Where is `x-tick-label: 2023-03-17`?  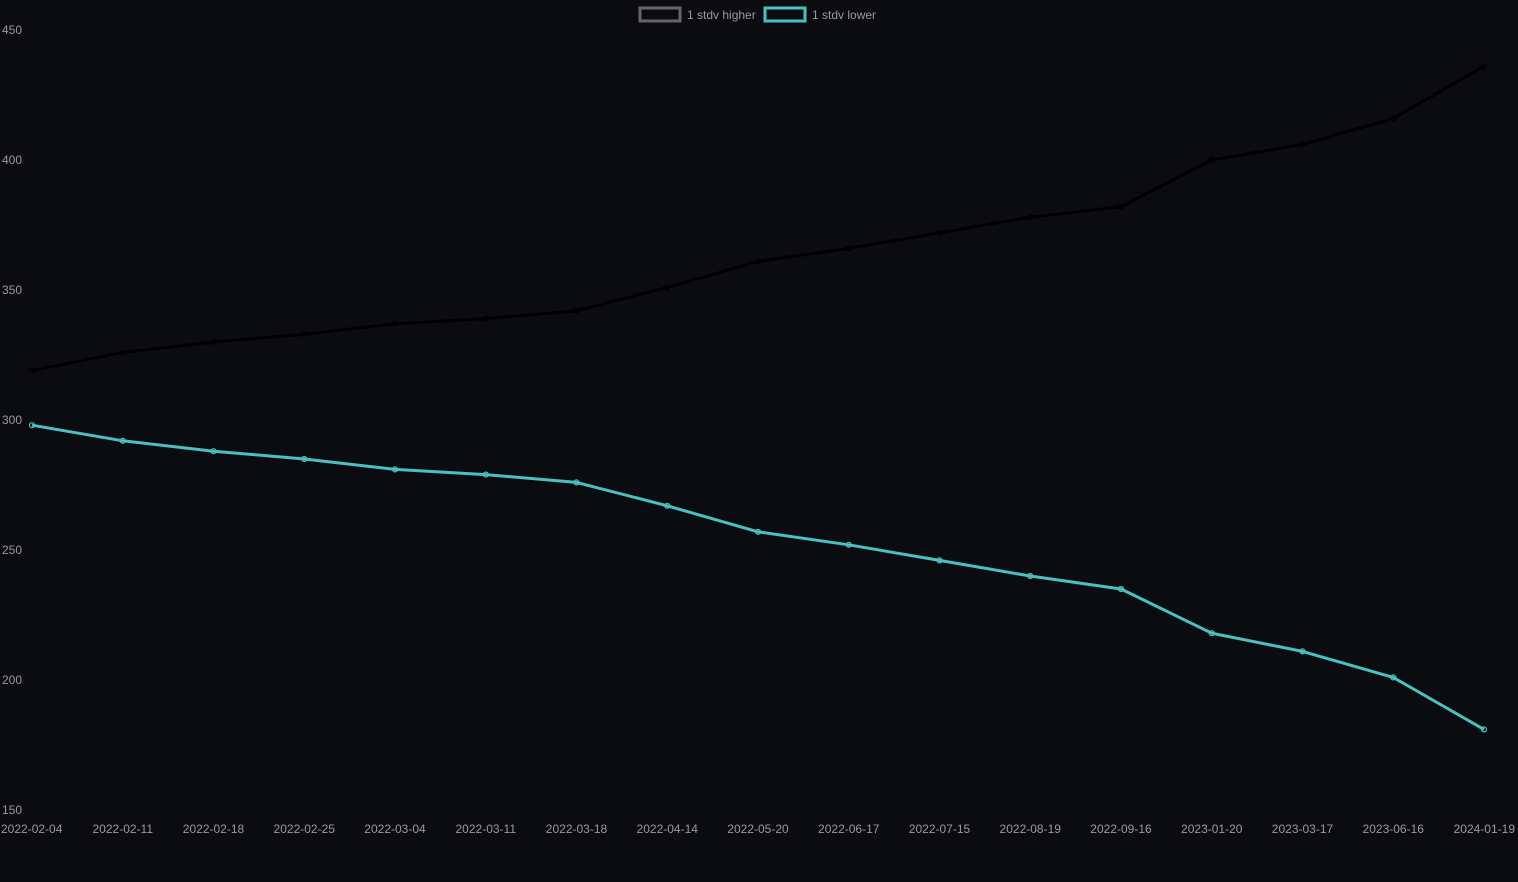
x-tick-label: 2023-03-17 is located at coordinates (1303, 829).